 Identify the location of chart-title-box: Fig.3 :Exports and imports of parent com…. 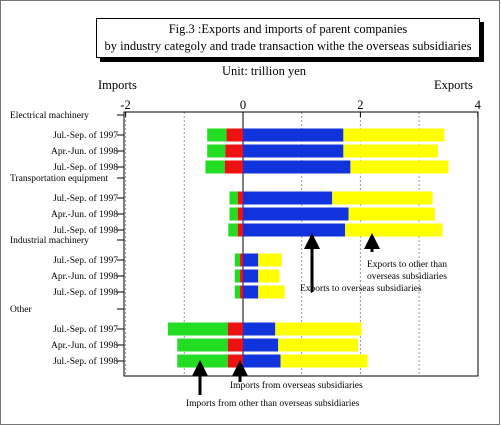
(288, 38).